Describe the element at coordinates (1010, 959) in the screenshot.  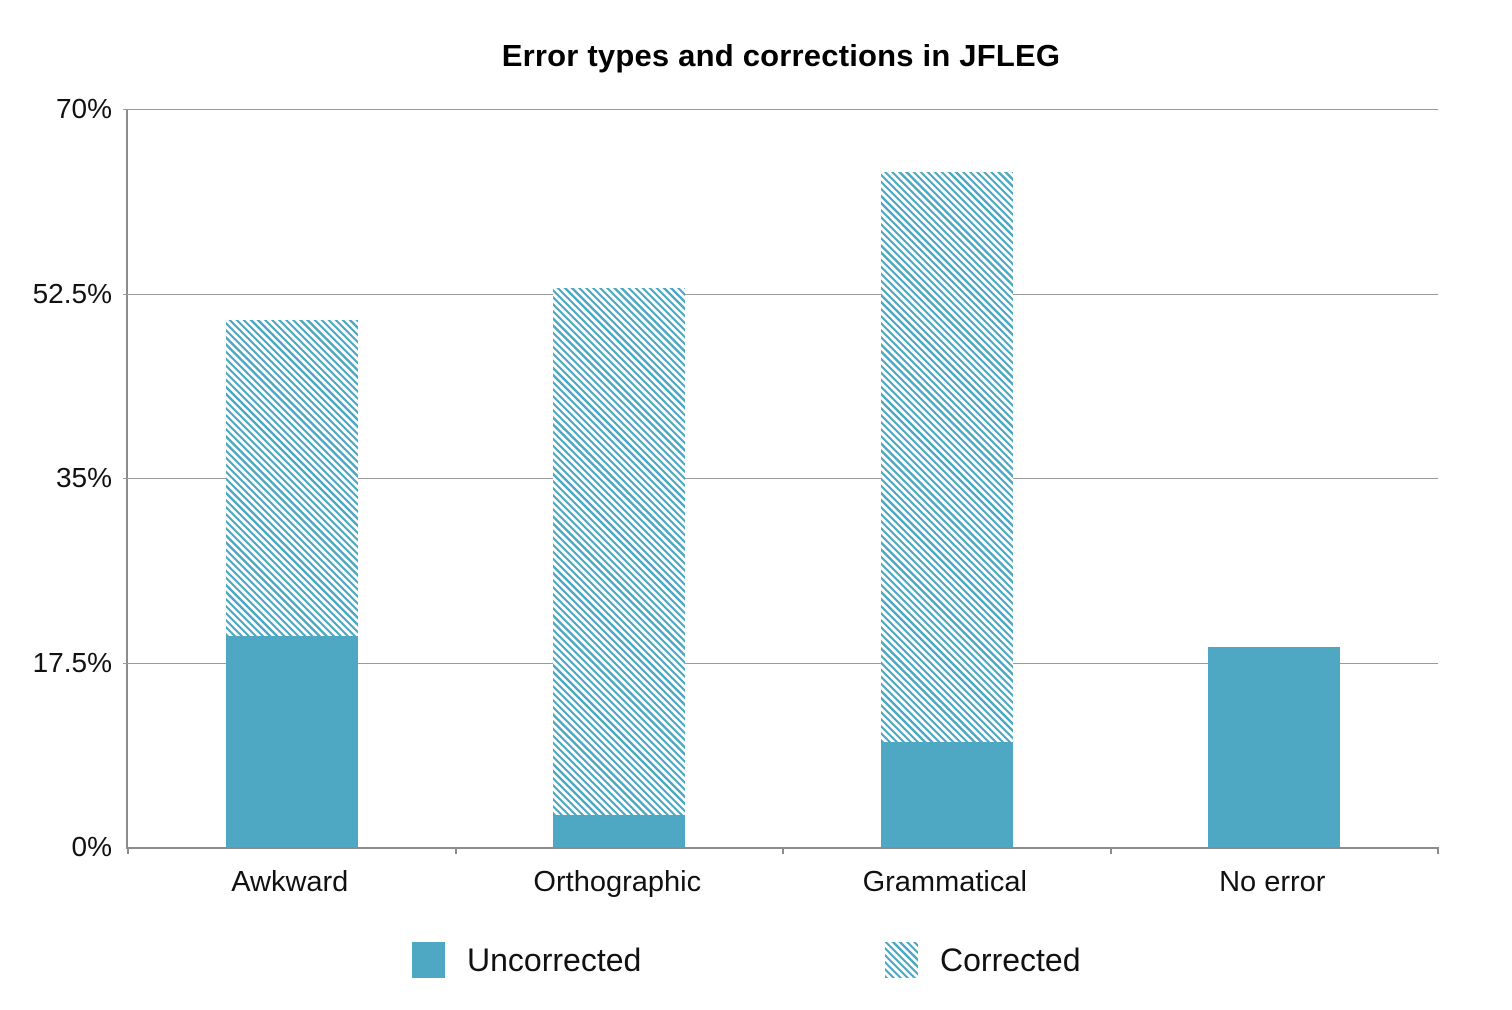
I see `legend-label-corrected: Corrected` at that location.